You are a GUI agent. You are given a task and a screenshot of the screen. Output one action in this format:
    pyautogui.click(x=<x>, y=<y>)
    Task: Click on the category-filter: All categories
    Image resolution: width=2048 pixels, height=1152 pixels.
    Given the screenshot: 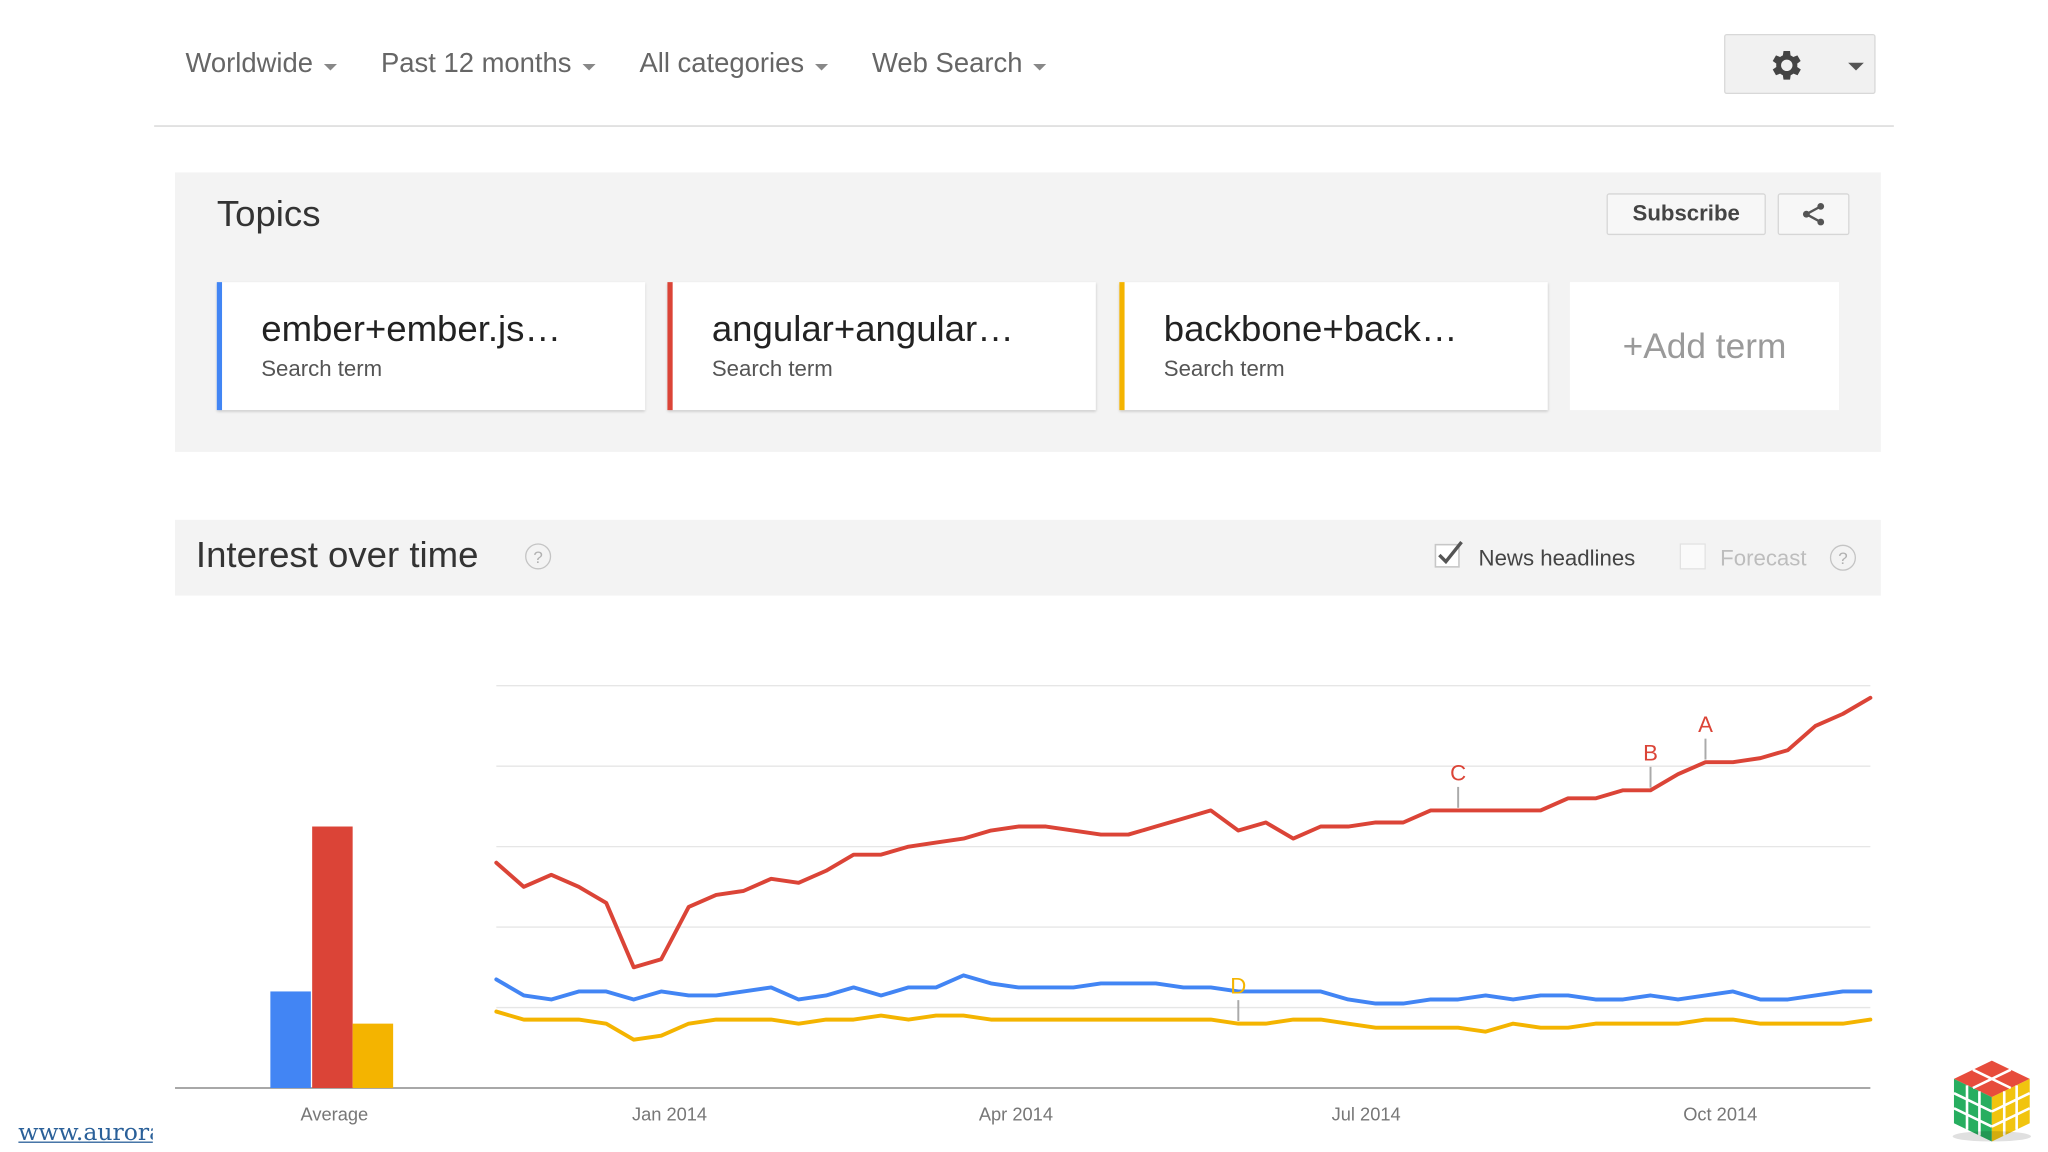 What is the action you would take?
    pyautogui.click(x=733, y=63)
    